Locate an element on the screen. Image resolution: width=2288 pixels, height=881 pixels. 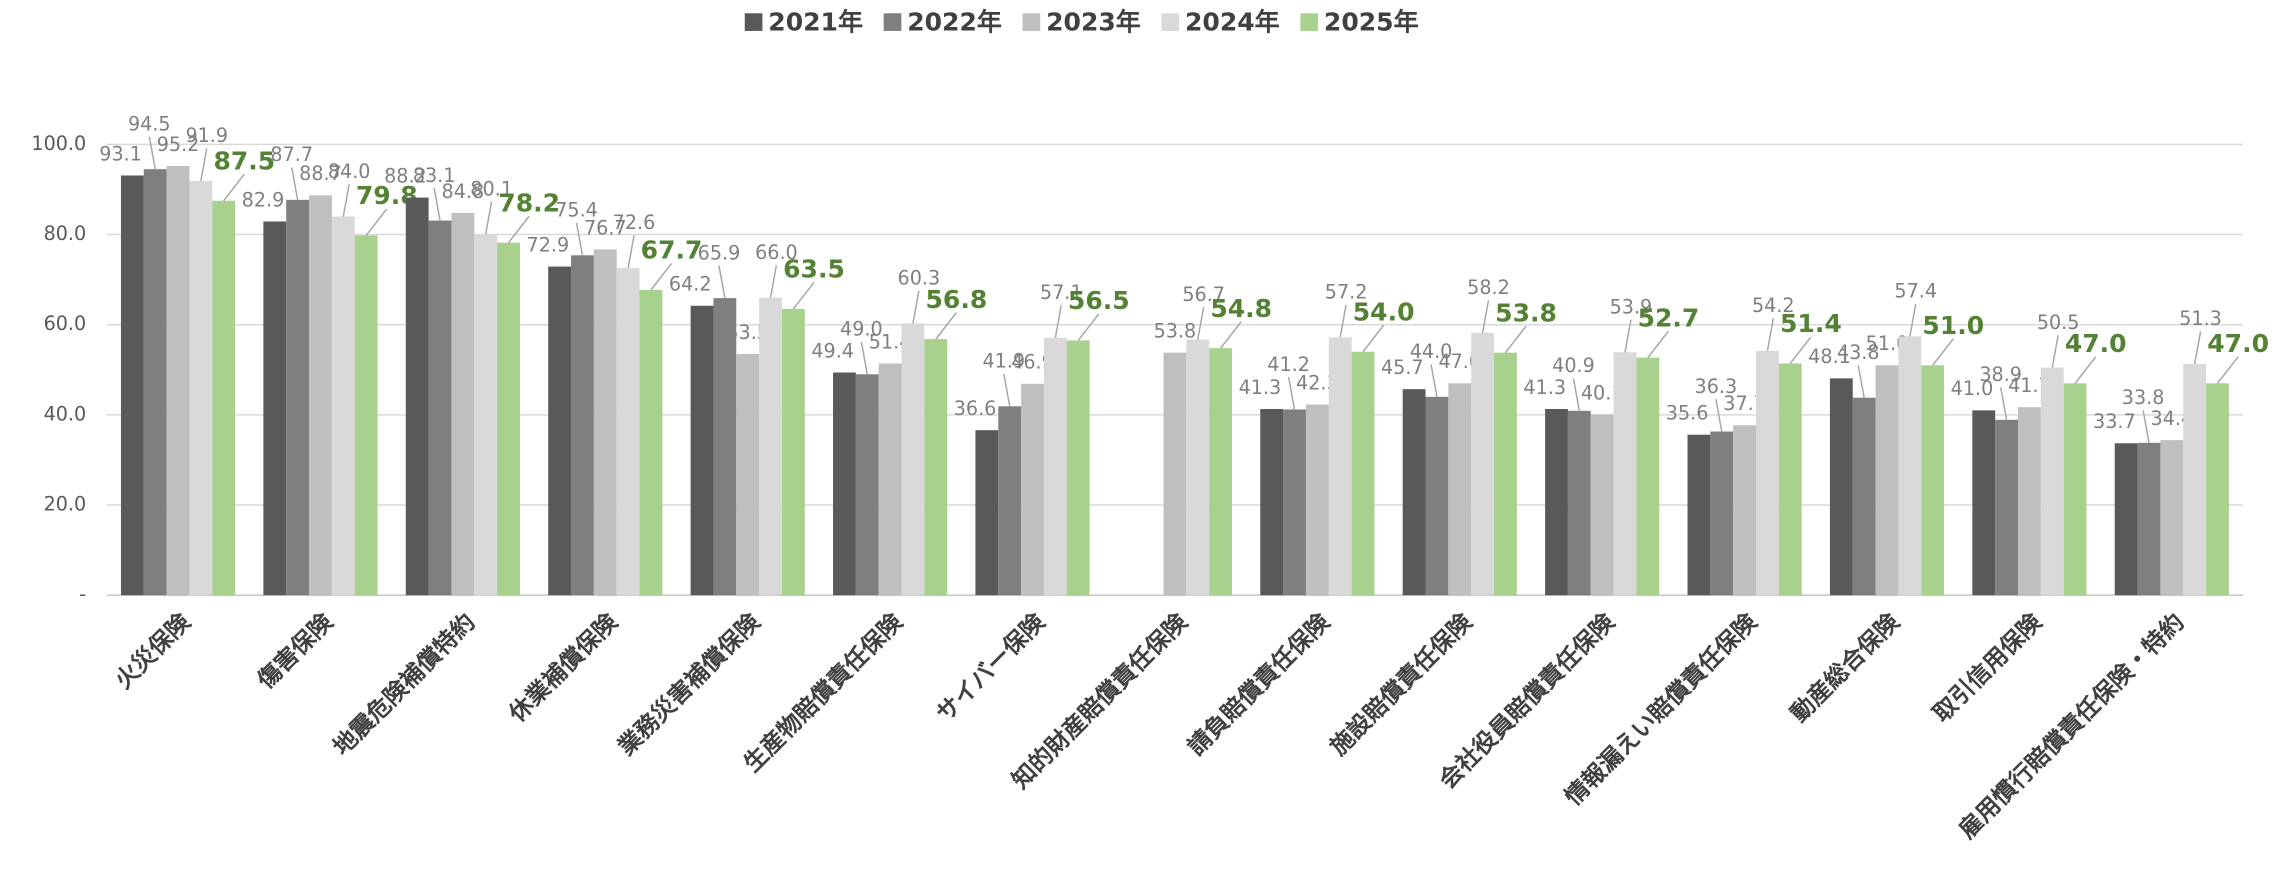
value-label: 41.3 is located at coordinates (1260, 387).